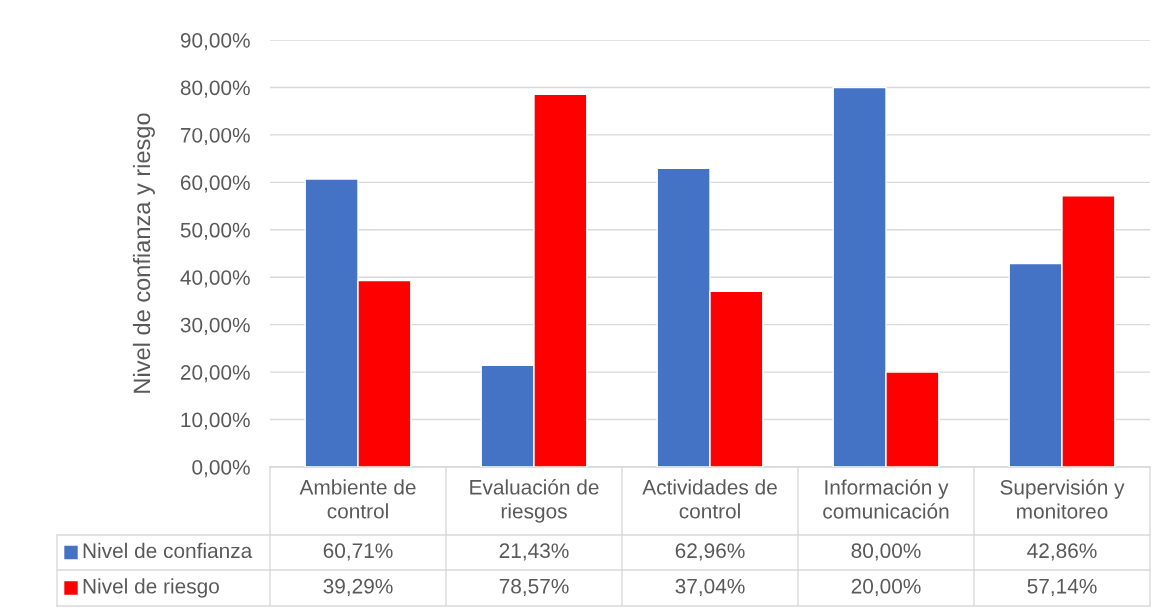  What do you see at coordinates (710, 552) in the screenshot?
I see `data-label: 62,96%` at bounding box center [710, 552].